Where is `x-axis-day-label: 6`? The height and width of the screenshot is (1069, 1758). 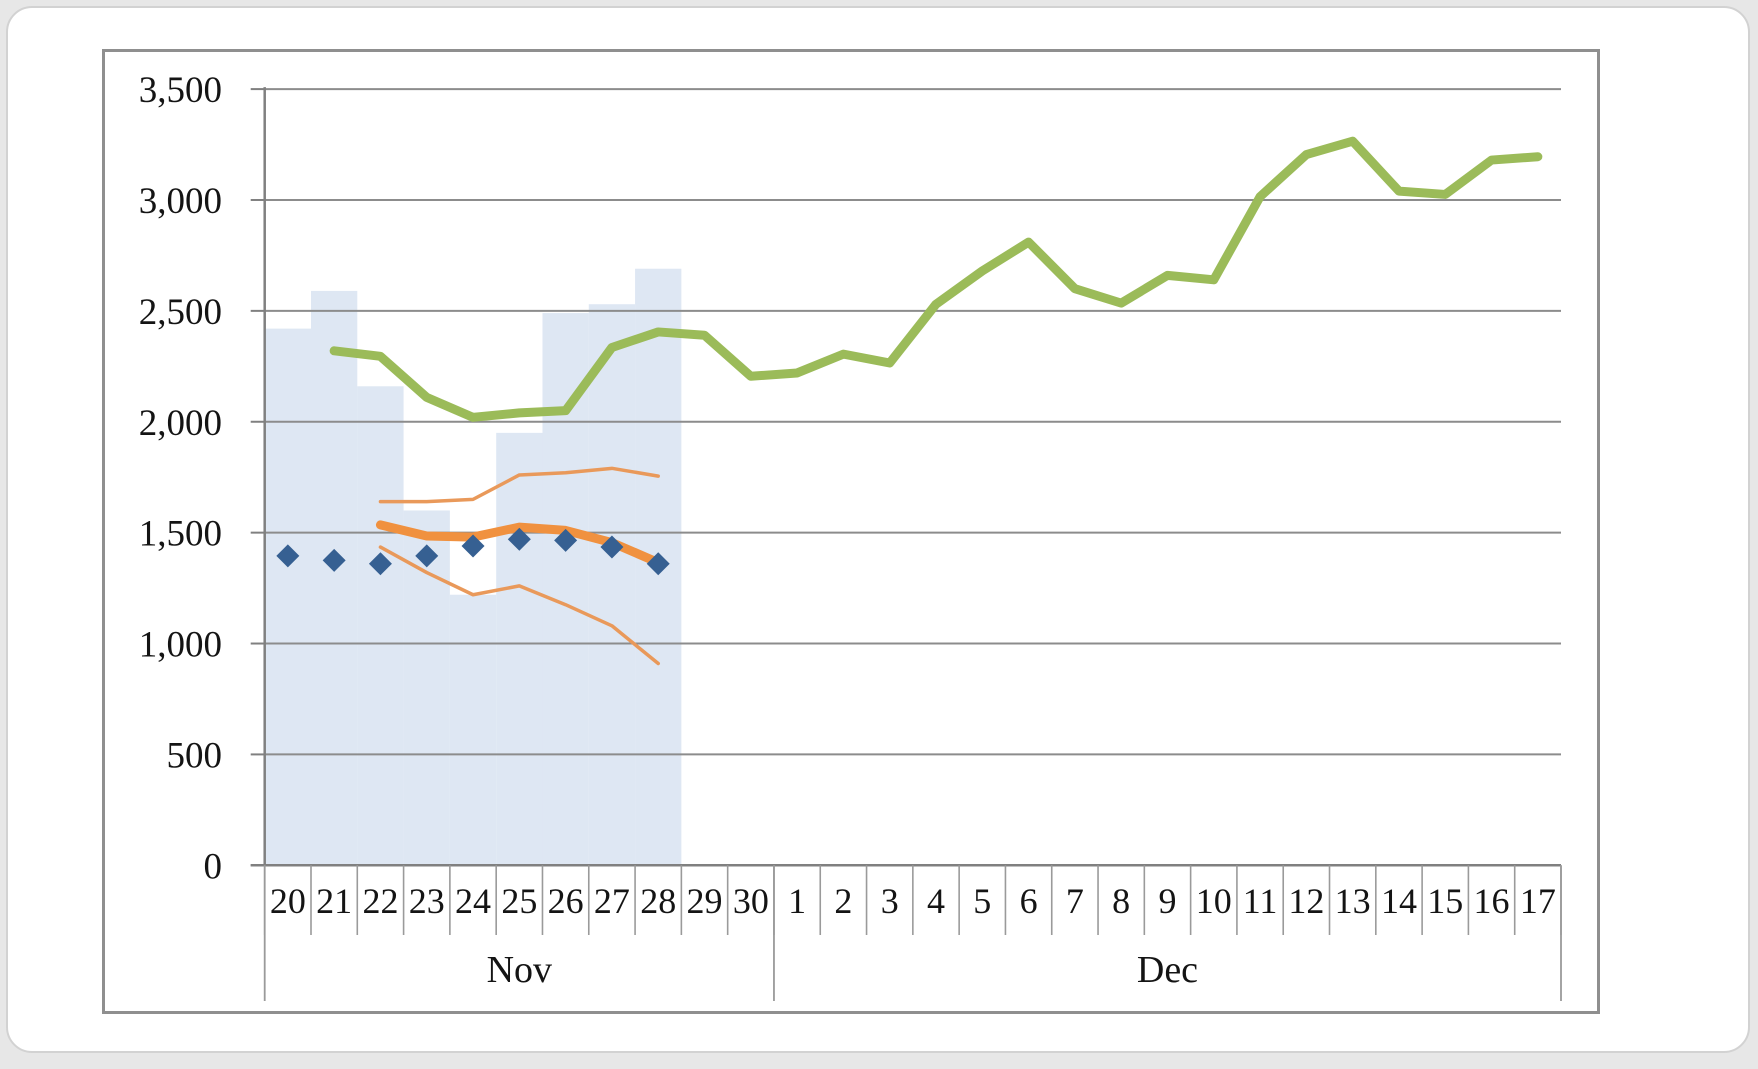
x-axis-day-label: 6 is located at coordinates (1029, 901).